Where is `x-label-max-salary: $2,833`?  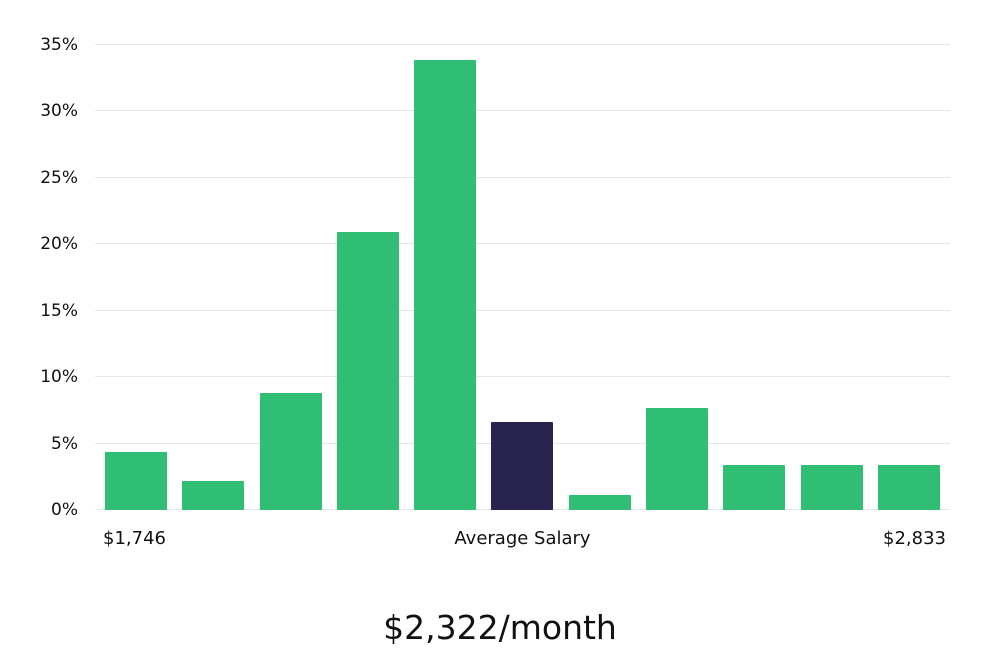
x-label-max-salary: $2,833 is located at coordinates (914, 538).